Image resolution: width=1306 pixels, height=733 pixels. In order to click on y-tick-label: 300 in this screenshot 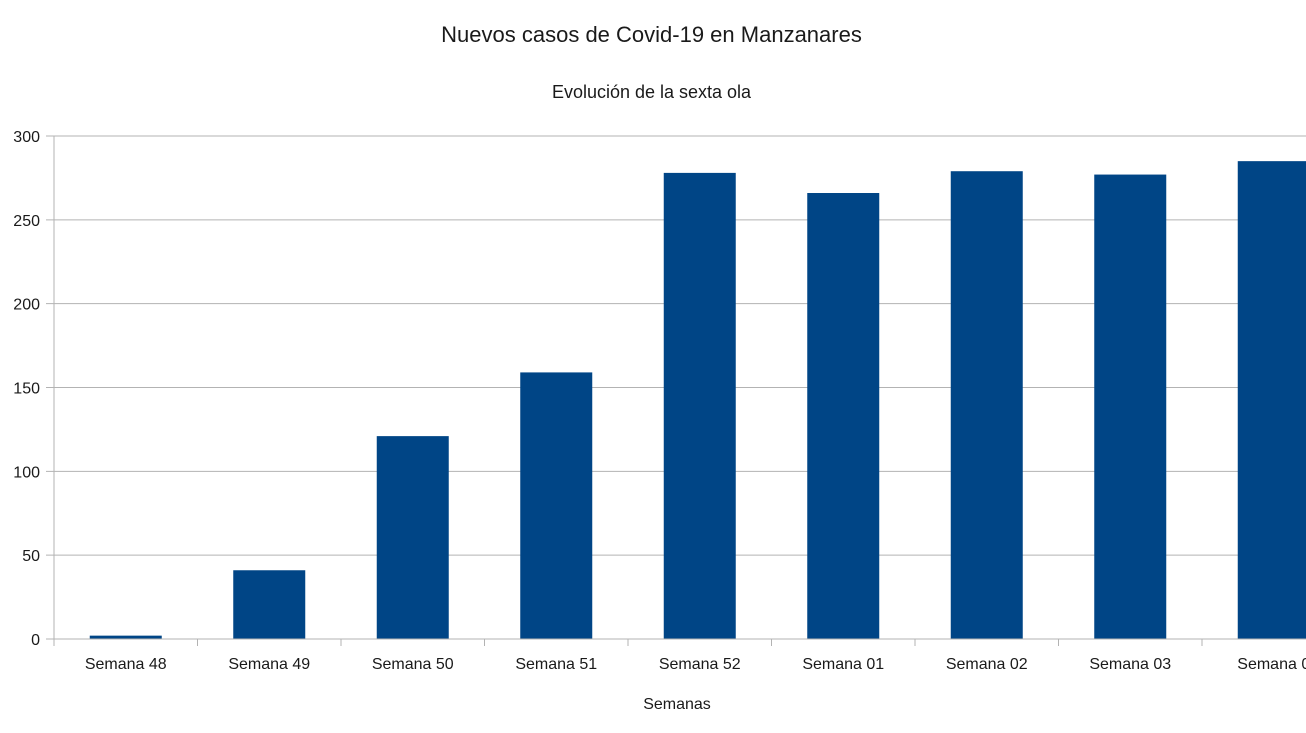, I will do `click(26, 137)`.